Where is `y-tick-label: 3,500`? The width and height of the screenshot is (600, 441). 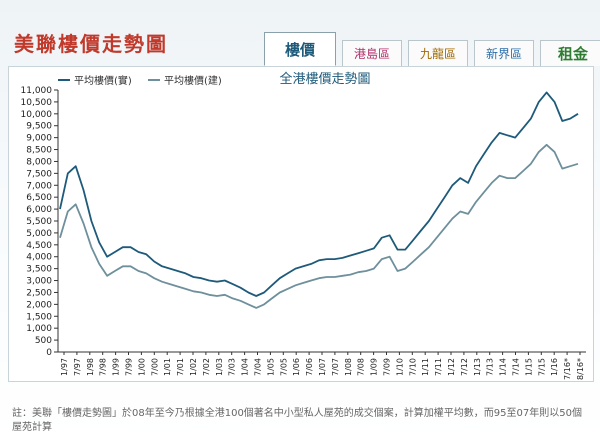 y-tick-label: 3,500 is located at coordinates (39, 270).